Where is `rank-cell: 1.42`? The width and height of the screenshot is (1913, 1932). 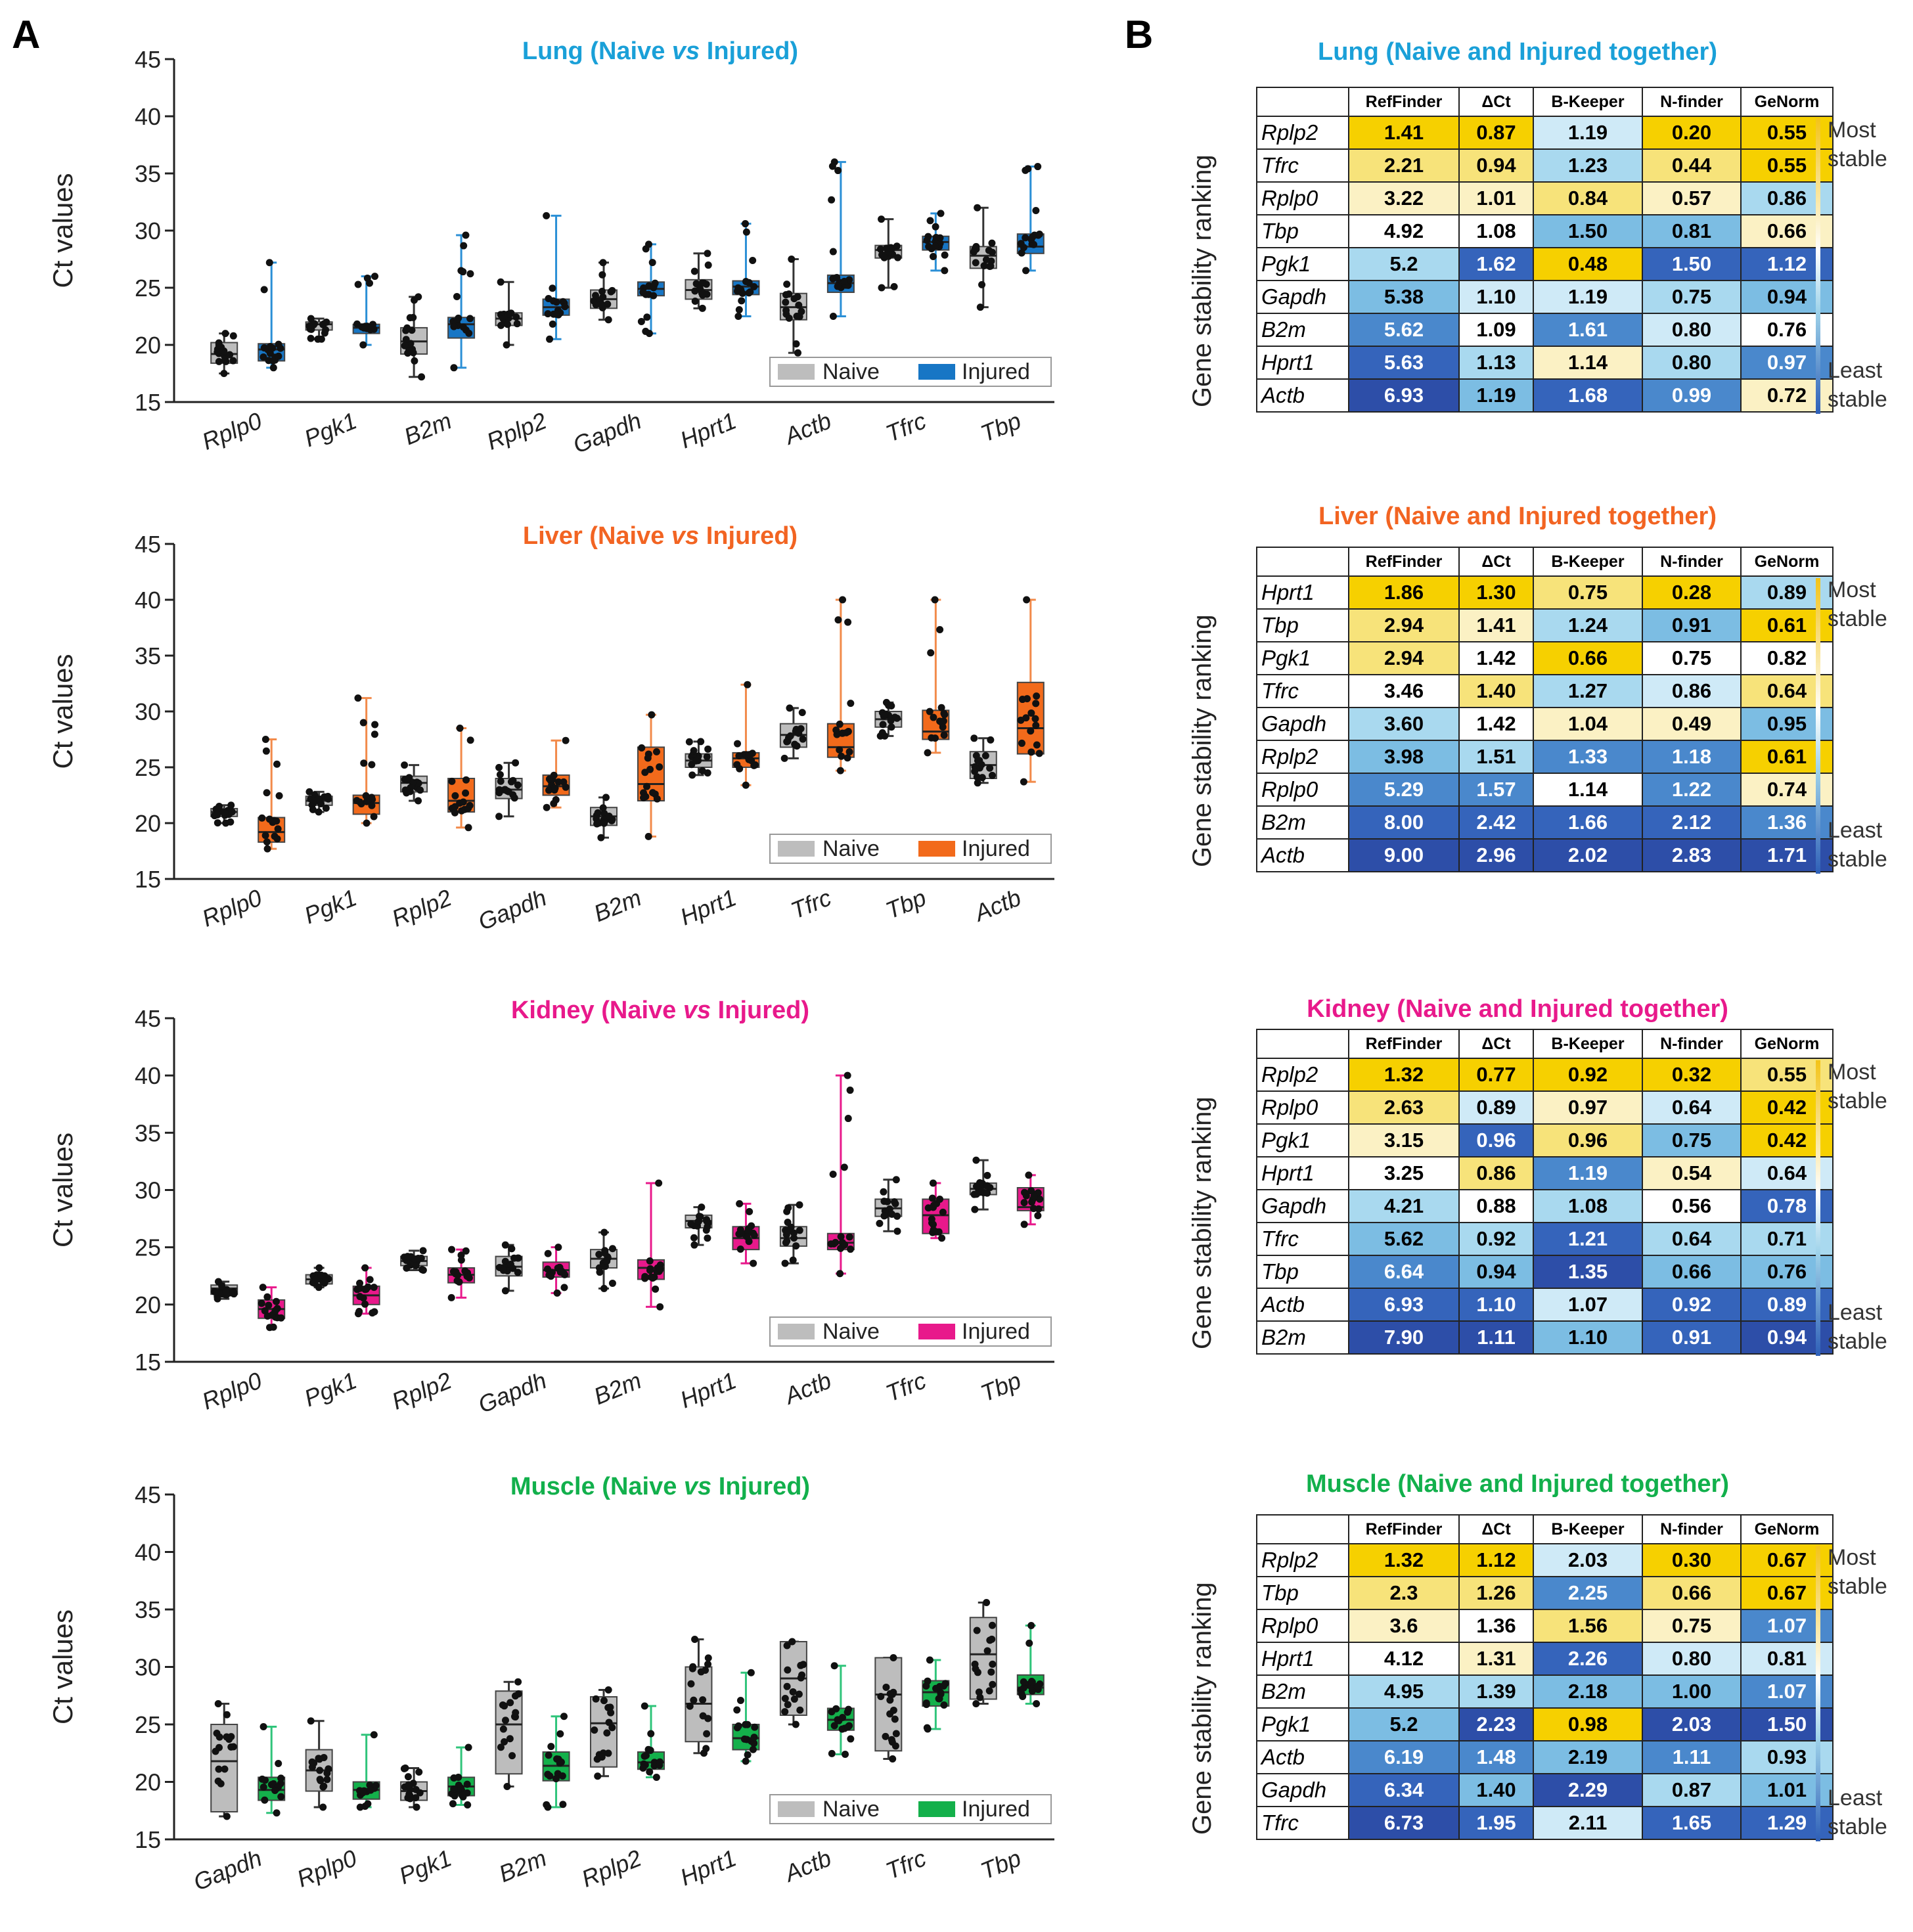 rank-cell: 1.42 is located at coordinates (1496, 658).